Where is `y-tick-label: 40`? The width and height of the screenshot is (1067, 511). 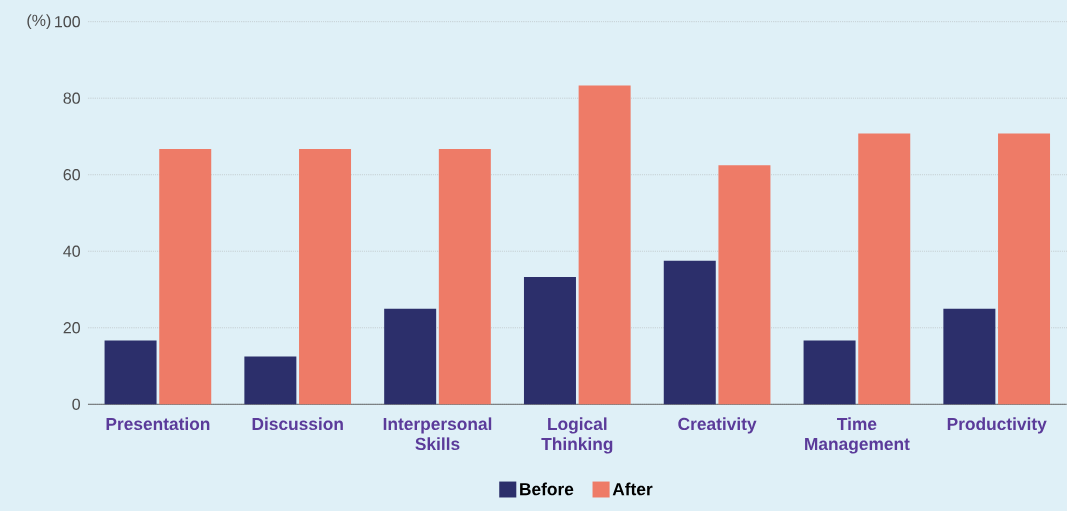
y-tick-label: 40 is located at coordinates (71, 251).